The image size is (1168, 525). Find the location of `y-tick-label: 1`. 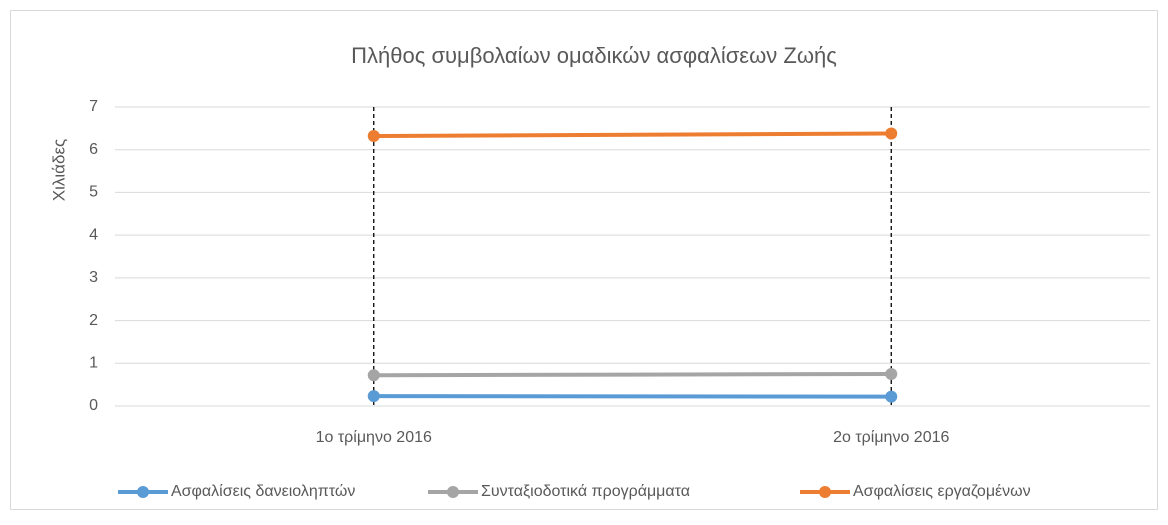

y-tick-label: 1 is located at coordinates (93, 363).